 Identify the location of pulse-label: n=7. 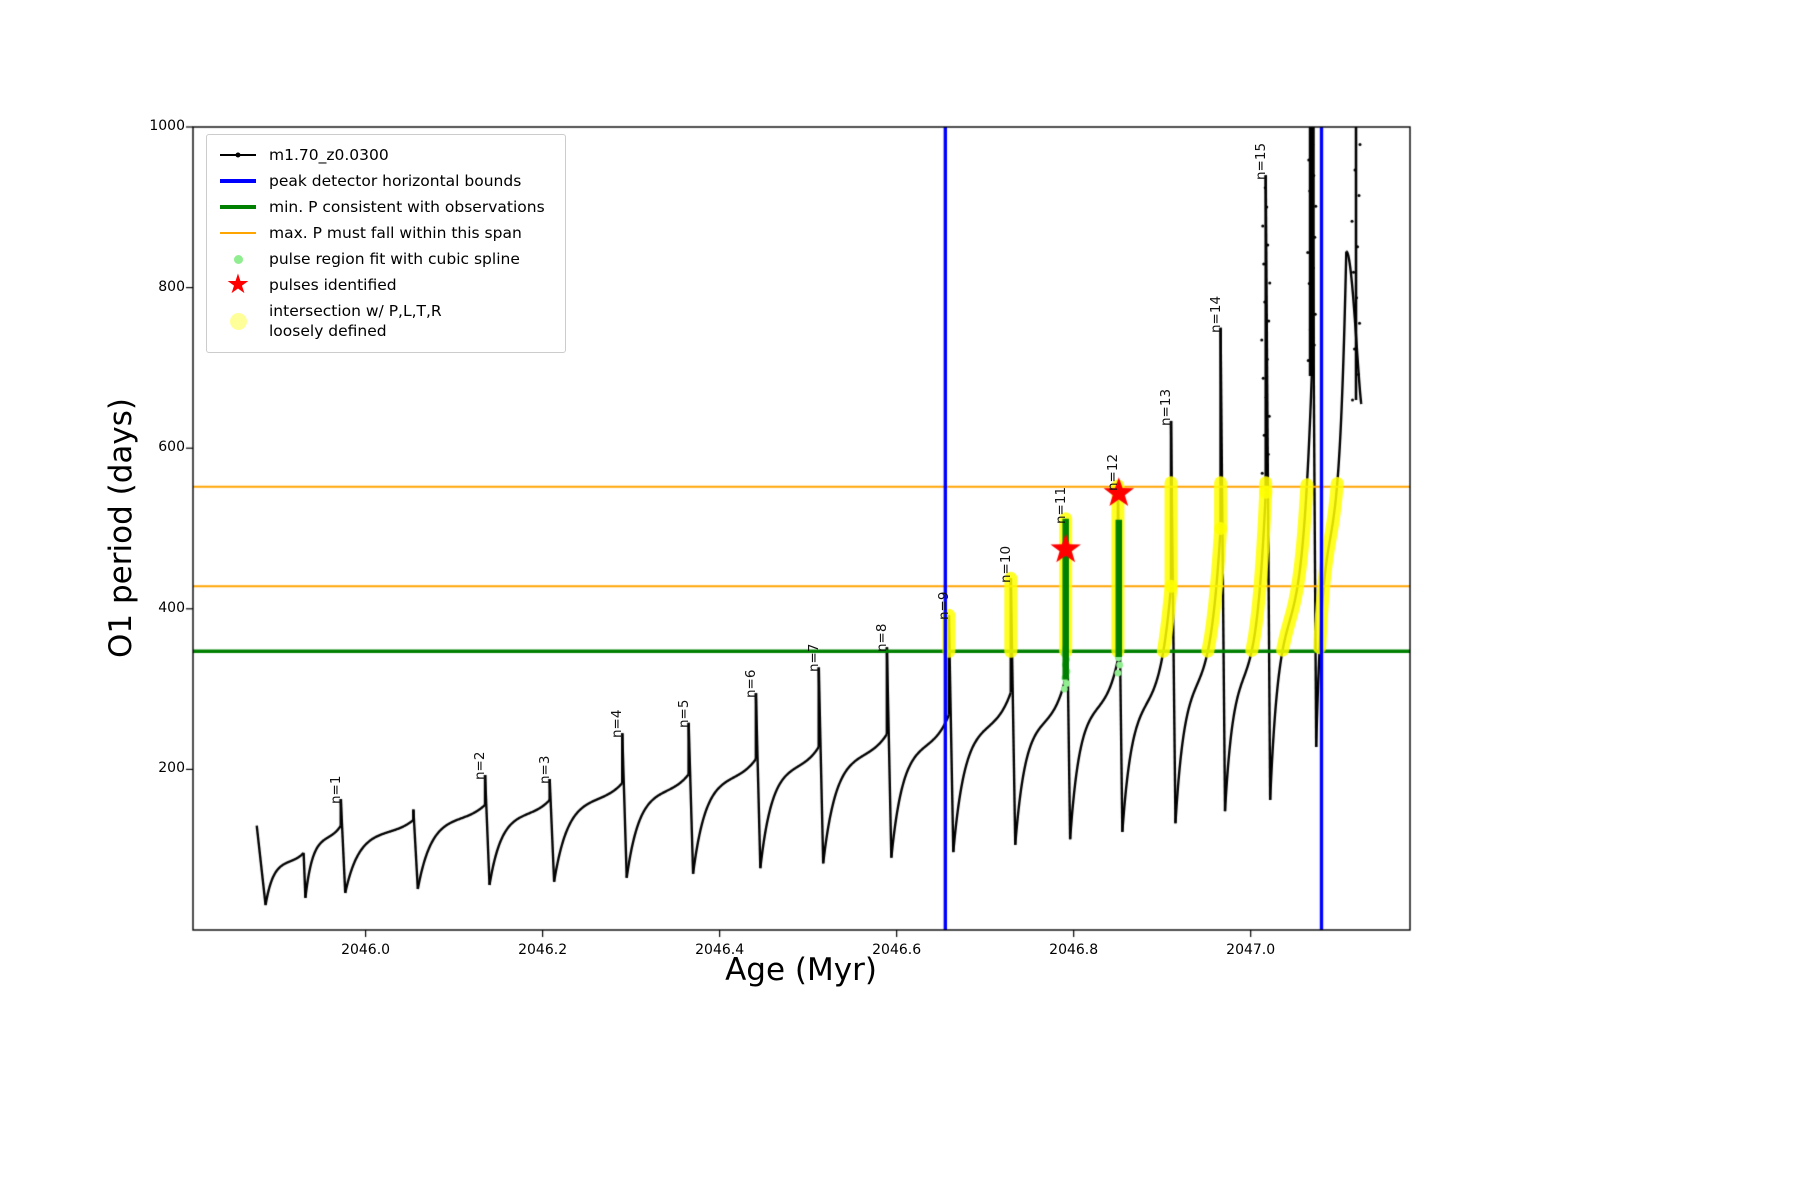
(813, 658).